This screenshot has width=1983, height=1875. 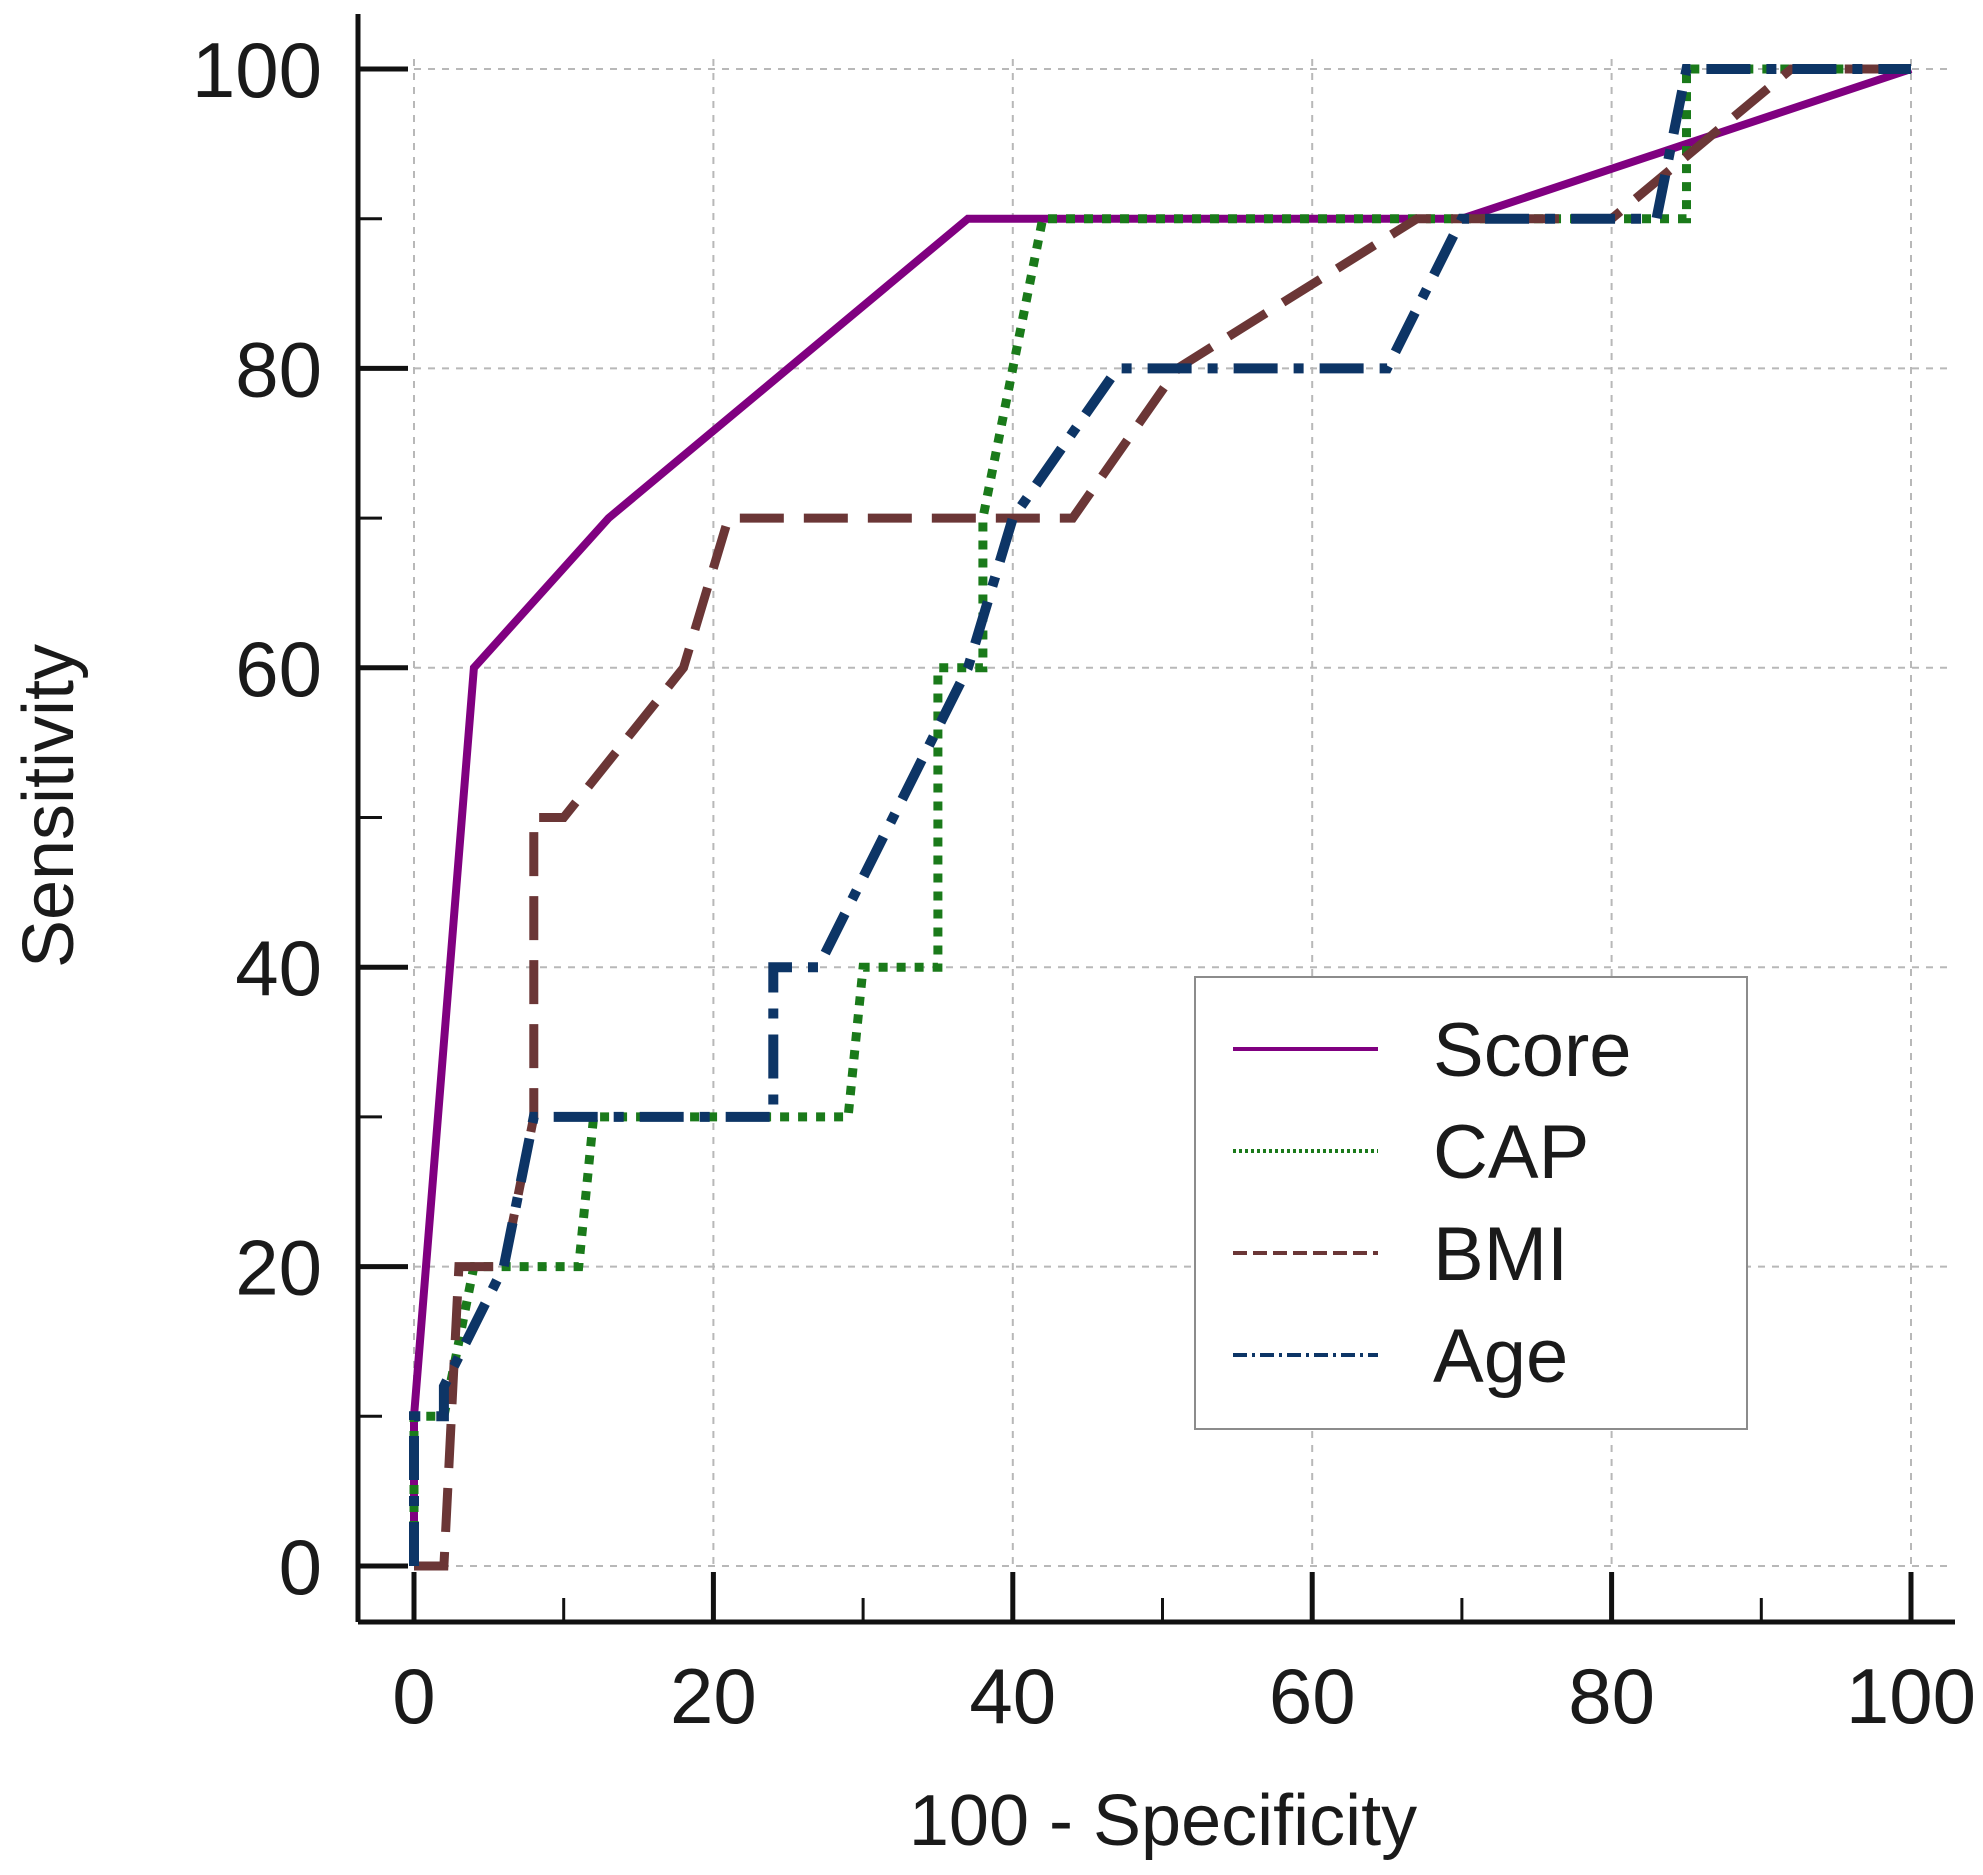 I want to click on x-tick-label: 40, so click(x=1012, y=1696).